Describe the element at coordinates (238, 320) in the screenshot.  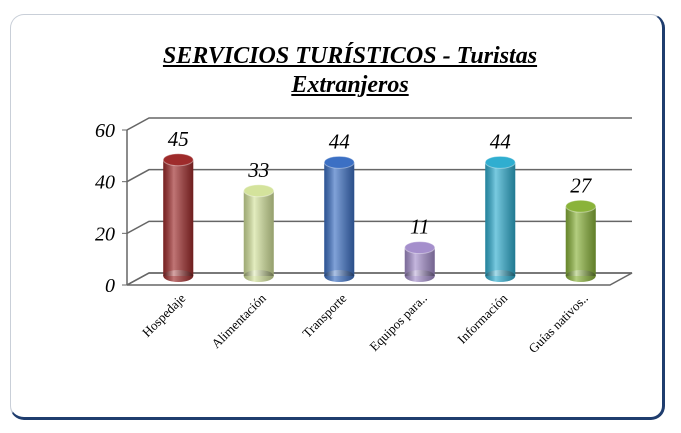
I see `x-tick-label: Alimentación` at that location.